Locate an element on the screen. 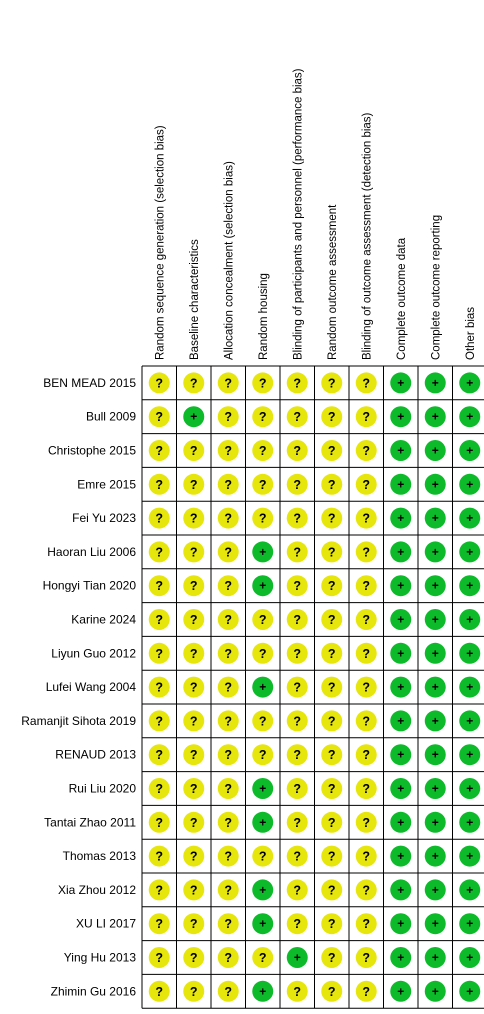  study-label: Lufei Wang 2004 is located at coordinates (91, 687).